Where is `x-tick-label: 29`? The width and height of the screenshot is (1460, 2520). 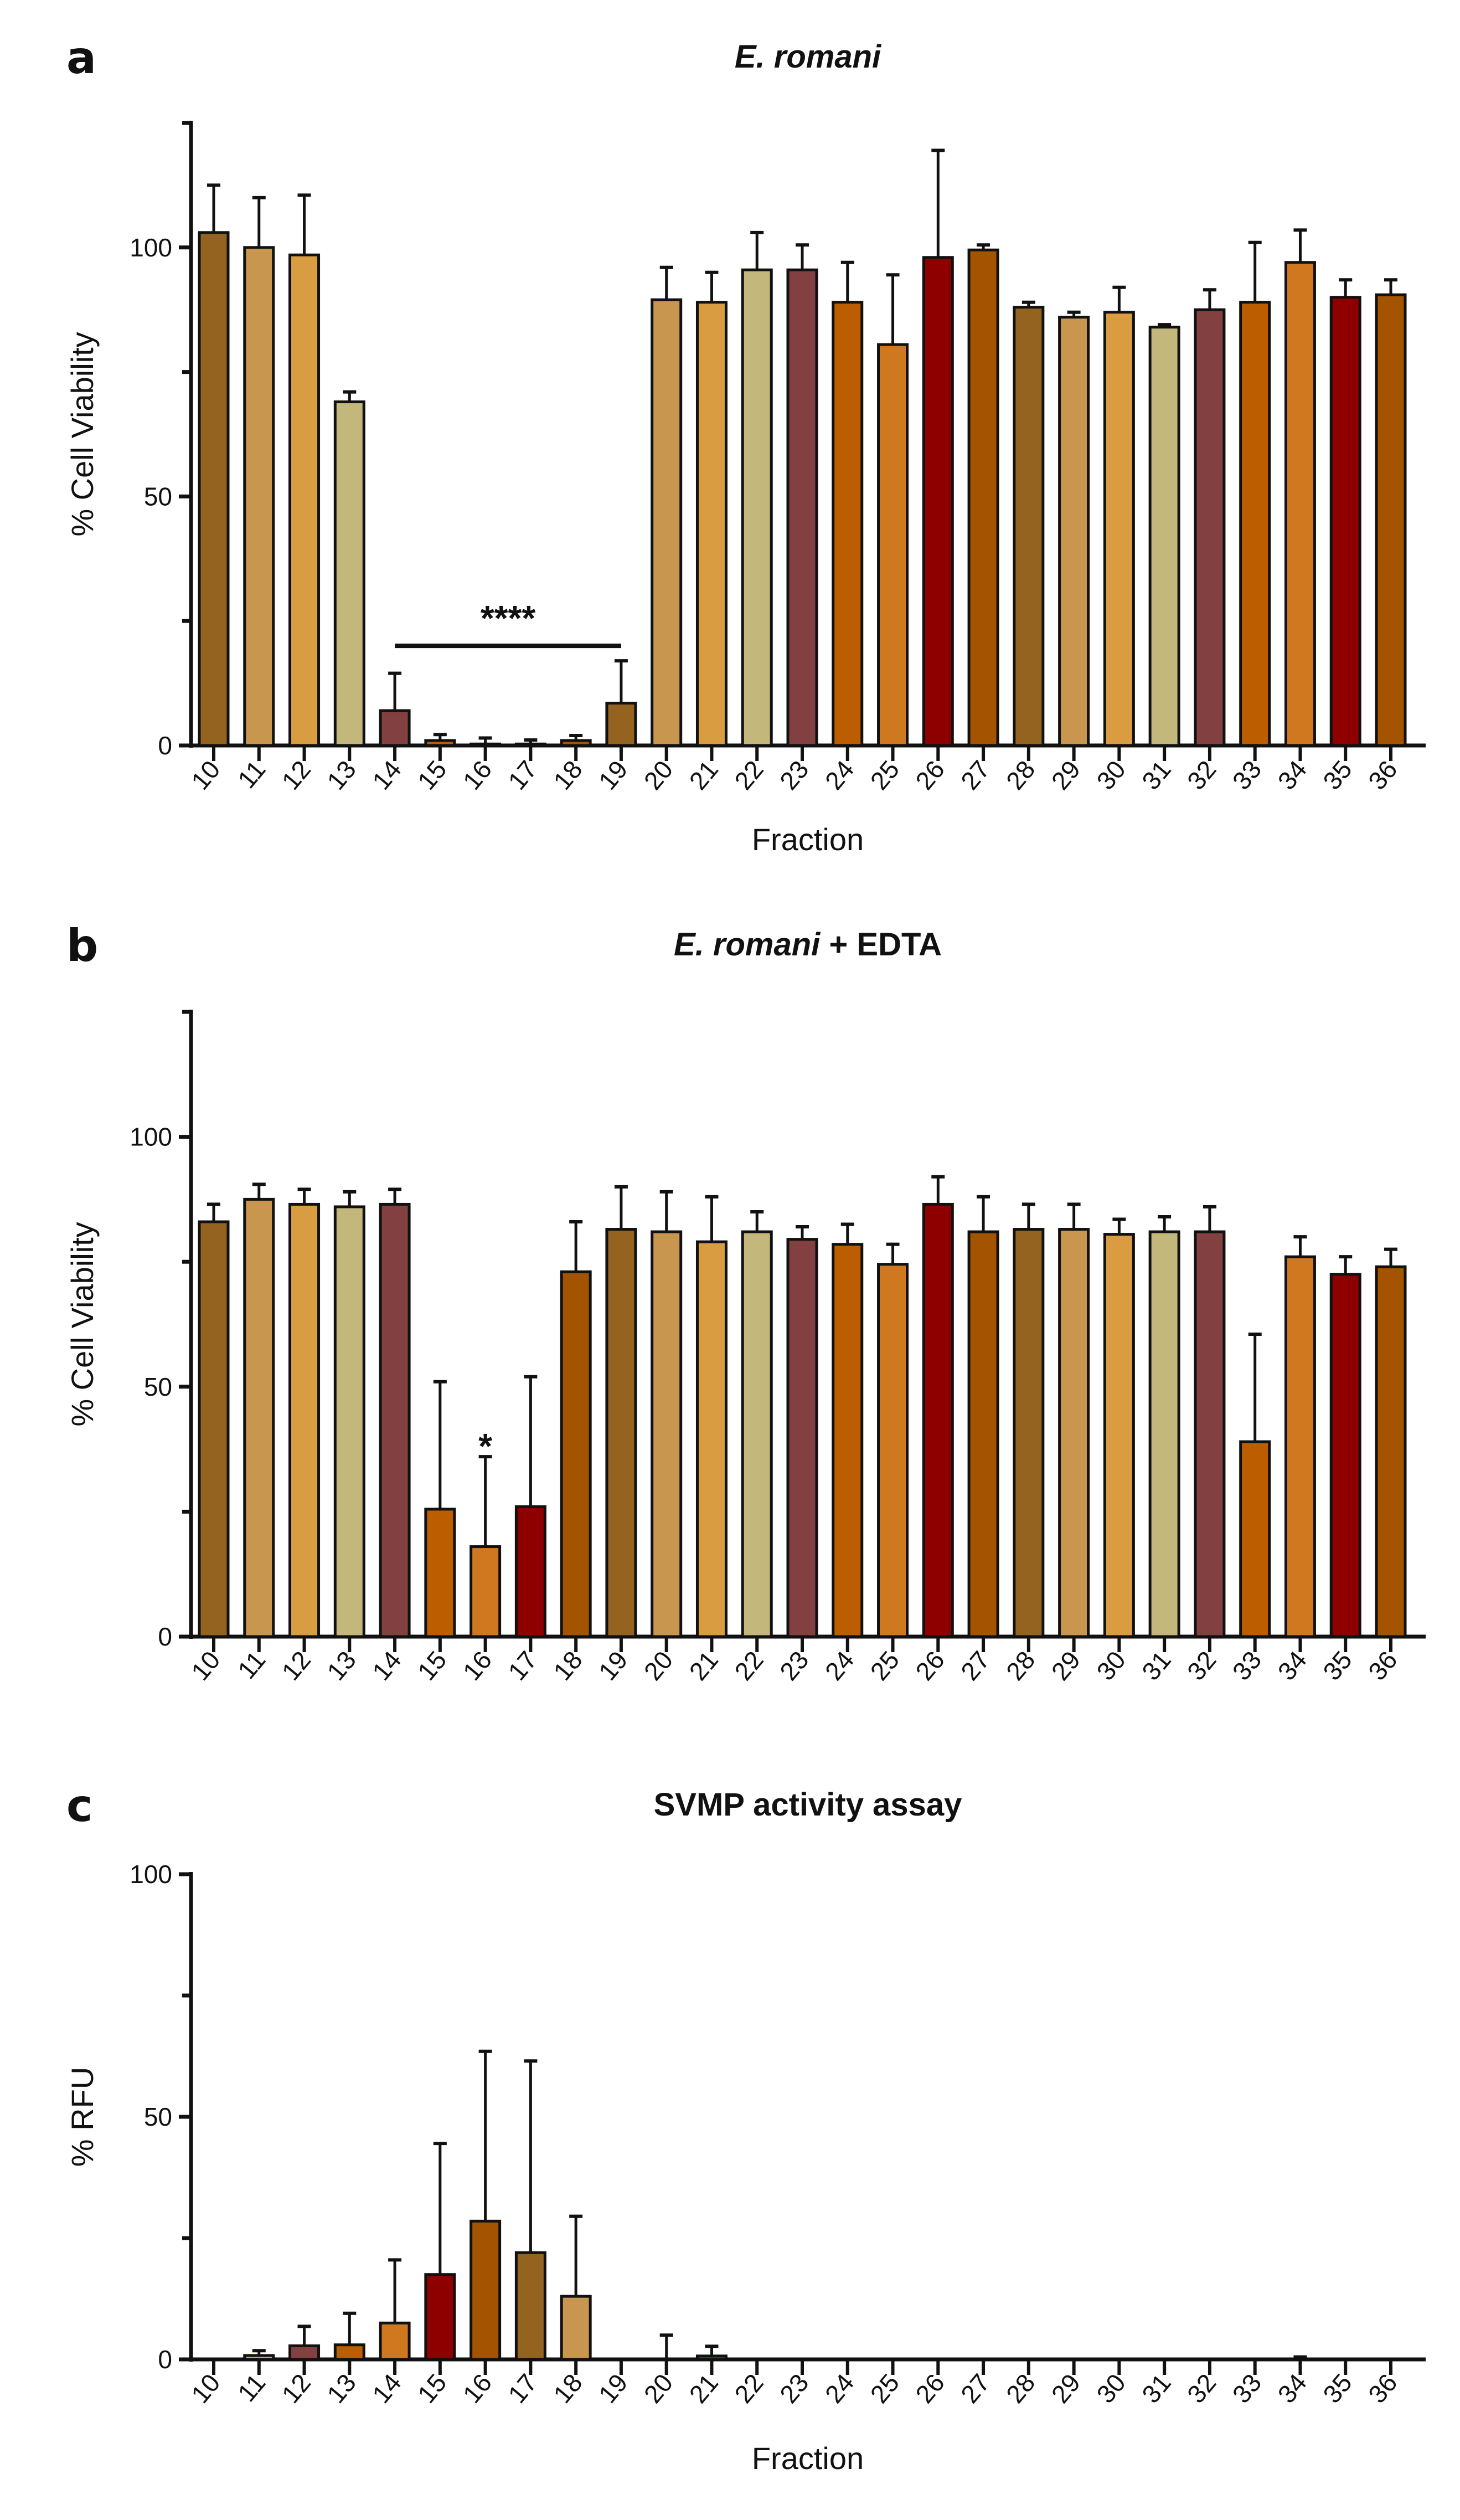
x-tick-label: 29 is located at coordinates (1066, 2388).